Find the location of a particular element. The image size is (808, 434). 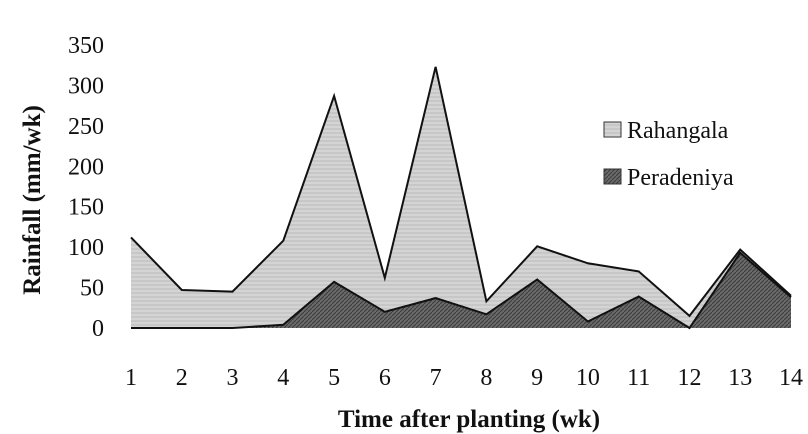

y-tick-label: 250 is located at coordinates (86, 127).